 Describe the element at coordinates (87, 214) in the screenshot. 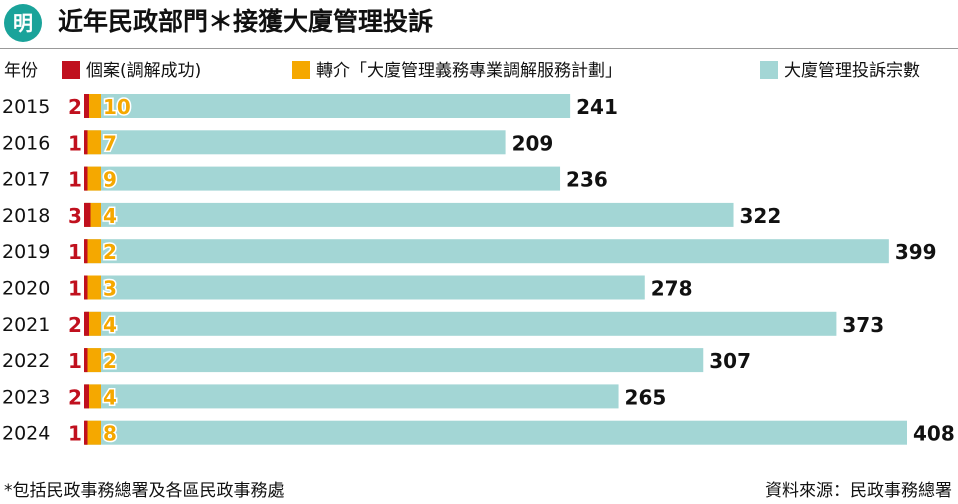

I see `bar-mediation-2018` at that location.